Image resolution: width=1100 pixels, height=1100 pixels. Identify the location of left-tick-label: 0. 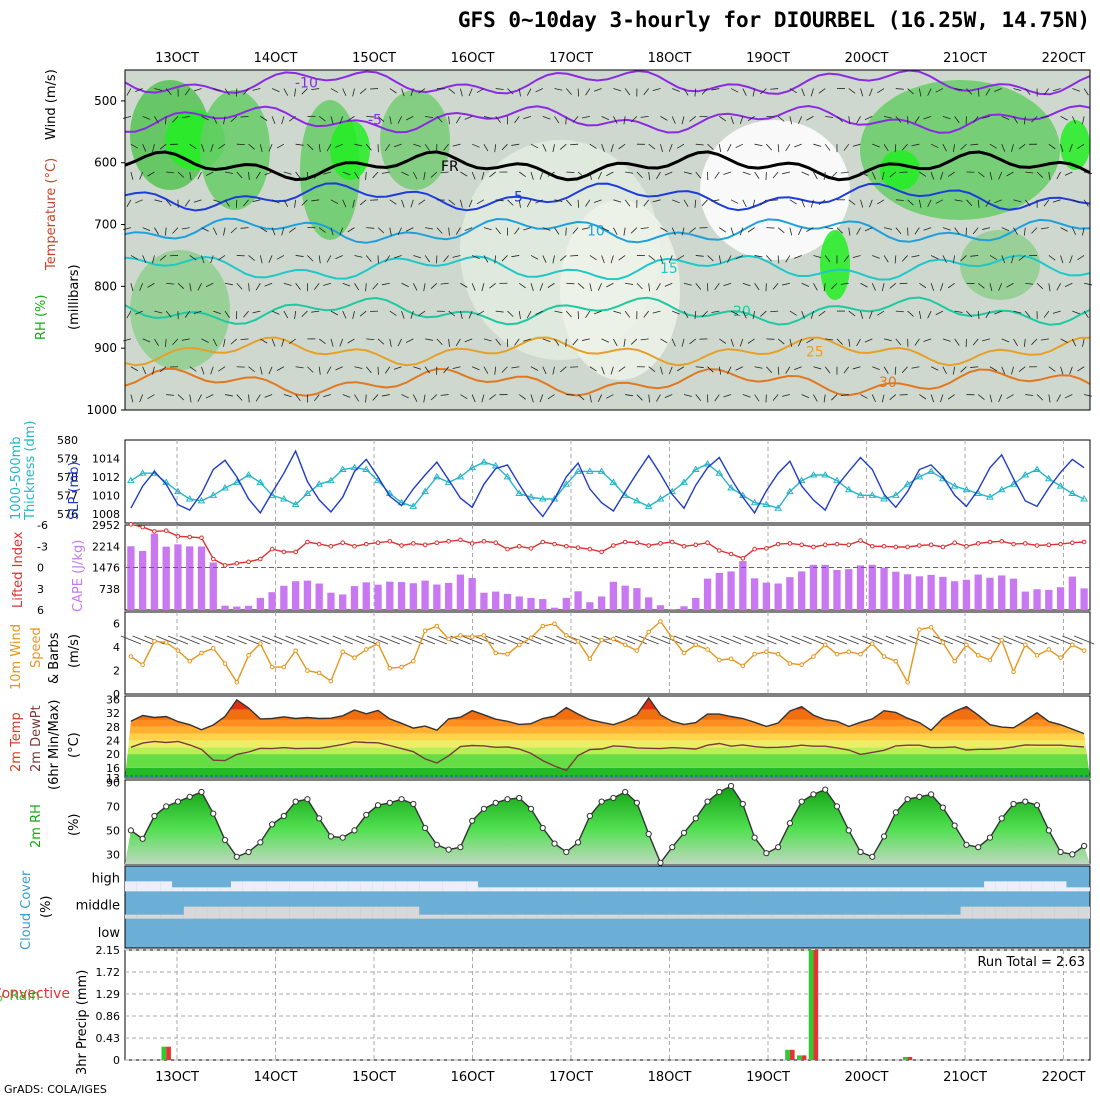
(40, 568).